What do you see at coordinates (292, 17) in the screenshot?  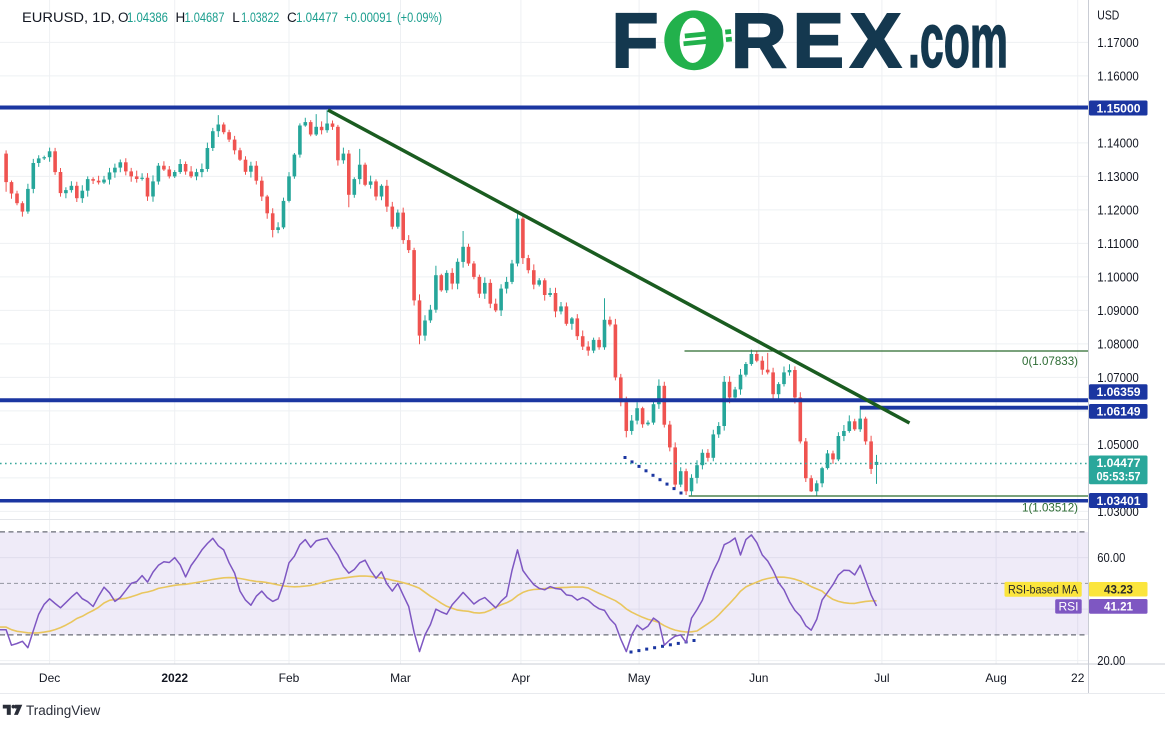 I see `svg-text: C` at bounding box center [292, 17].